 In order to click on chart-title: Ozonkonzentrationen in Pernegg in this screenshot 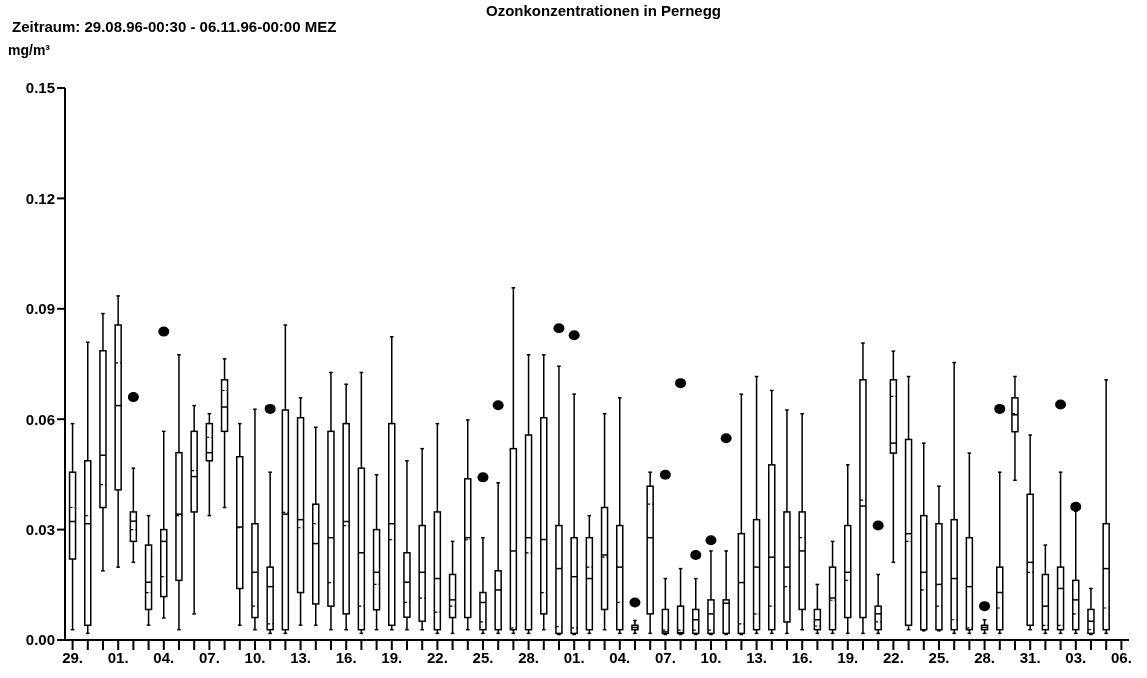, I will do `click(603, 10)`.